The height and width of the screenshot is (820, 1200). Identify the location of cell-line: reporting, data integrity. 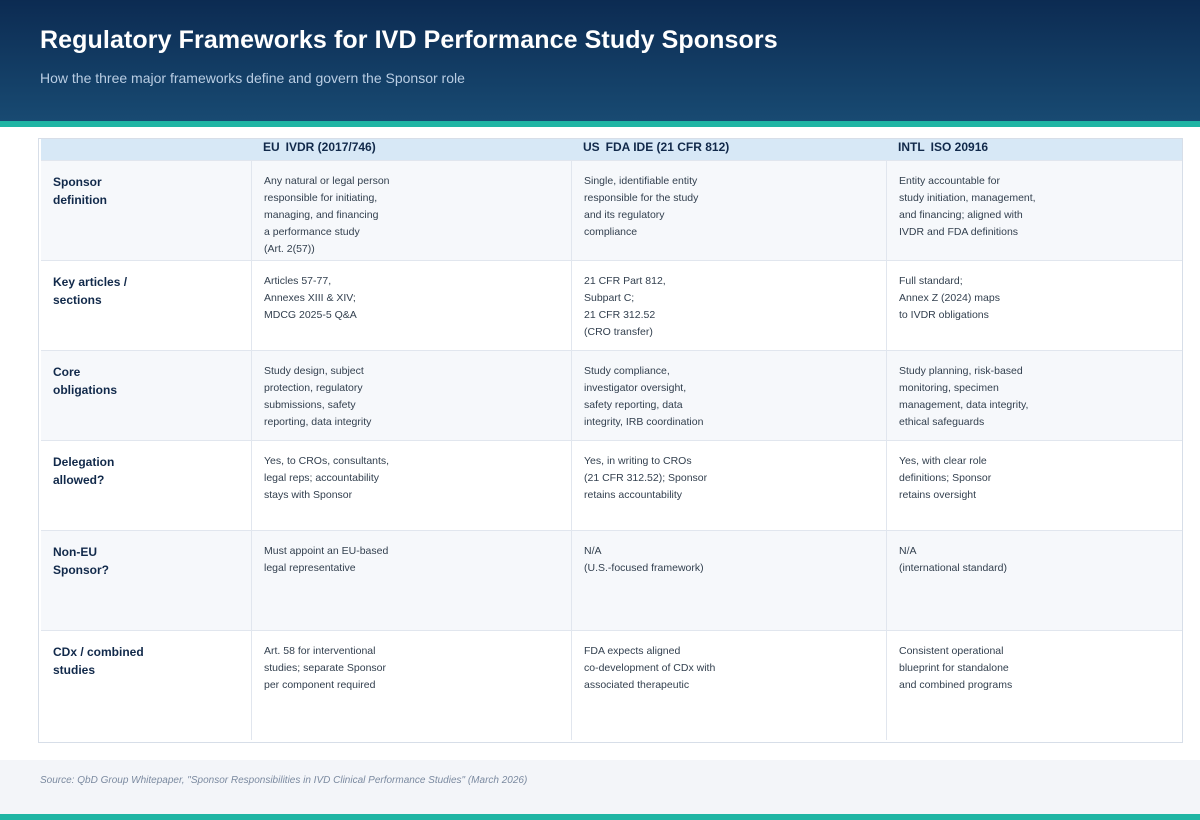
(318, 422).